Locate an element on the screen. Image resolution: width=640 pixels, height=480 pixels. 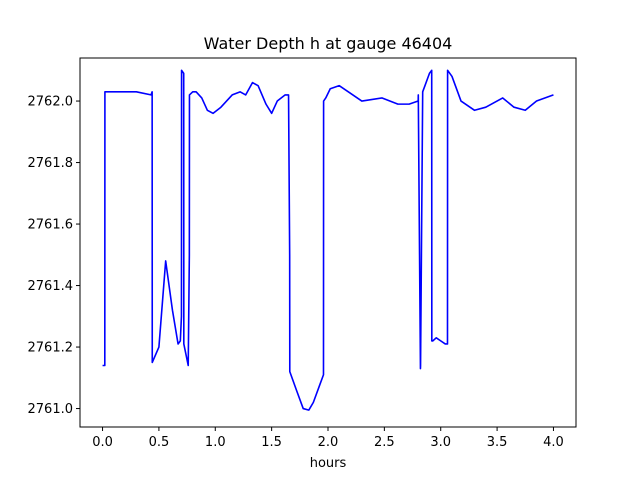
y-tick-label: 2761.6 is located at coordinates (51, 225).